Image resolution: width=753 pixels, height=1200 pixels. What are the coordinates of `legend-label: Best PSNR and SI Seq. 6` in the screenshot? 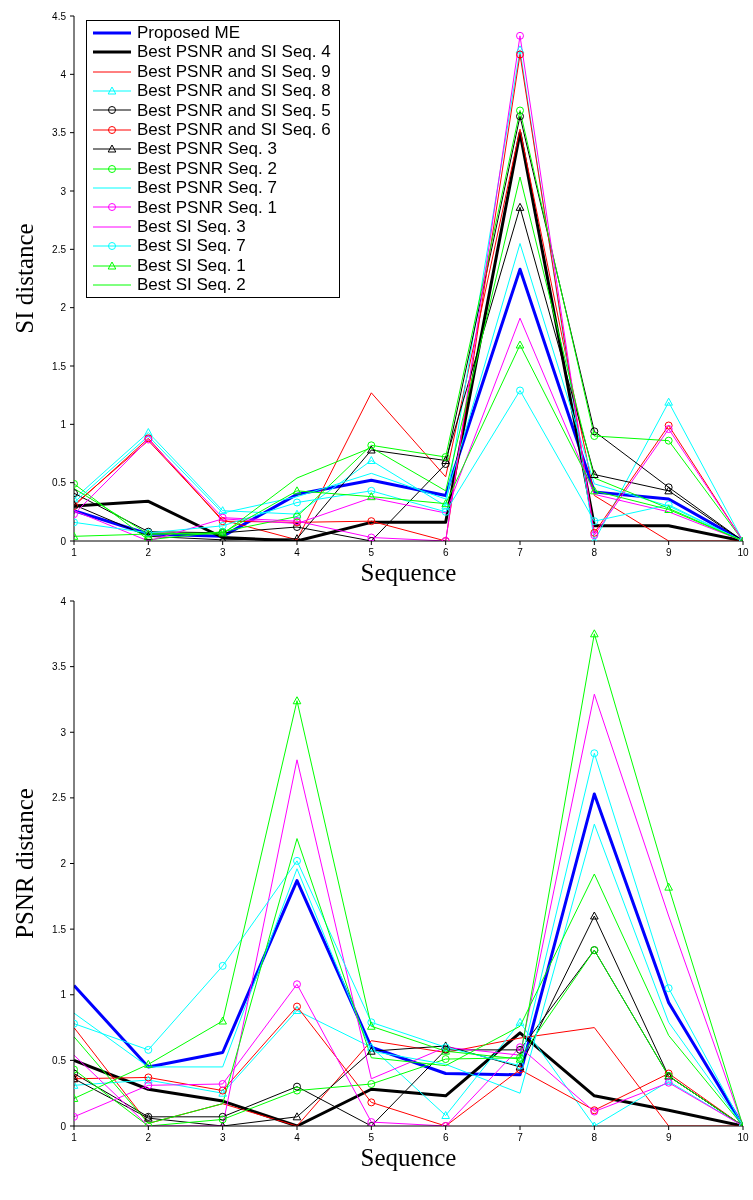 It's located at (234, 130).